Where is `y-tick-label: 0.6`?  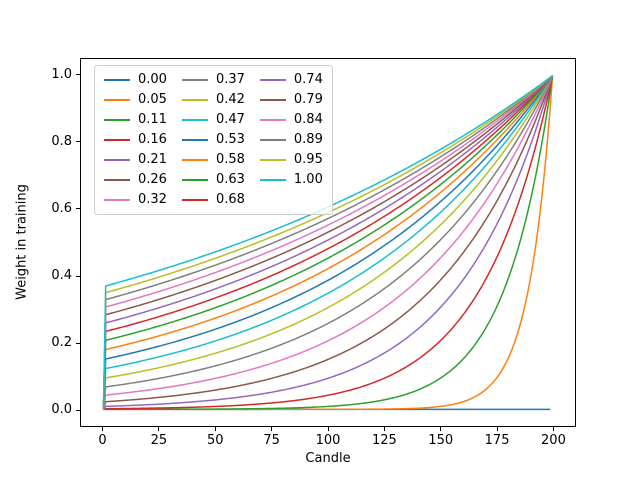 y-tick-label: 0.6 is located at coordinates (61, 208).